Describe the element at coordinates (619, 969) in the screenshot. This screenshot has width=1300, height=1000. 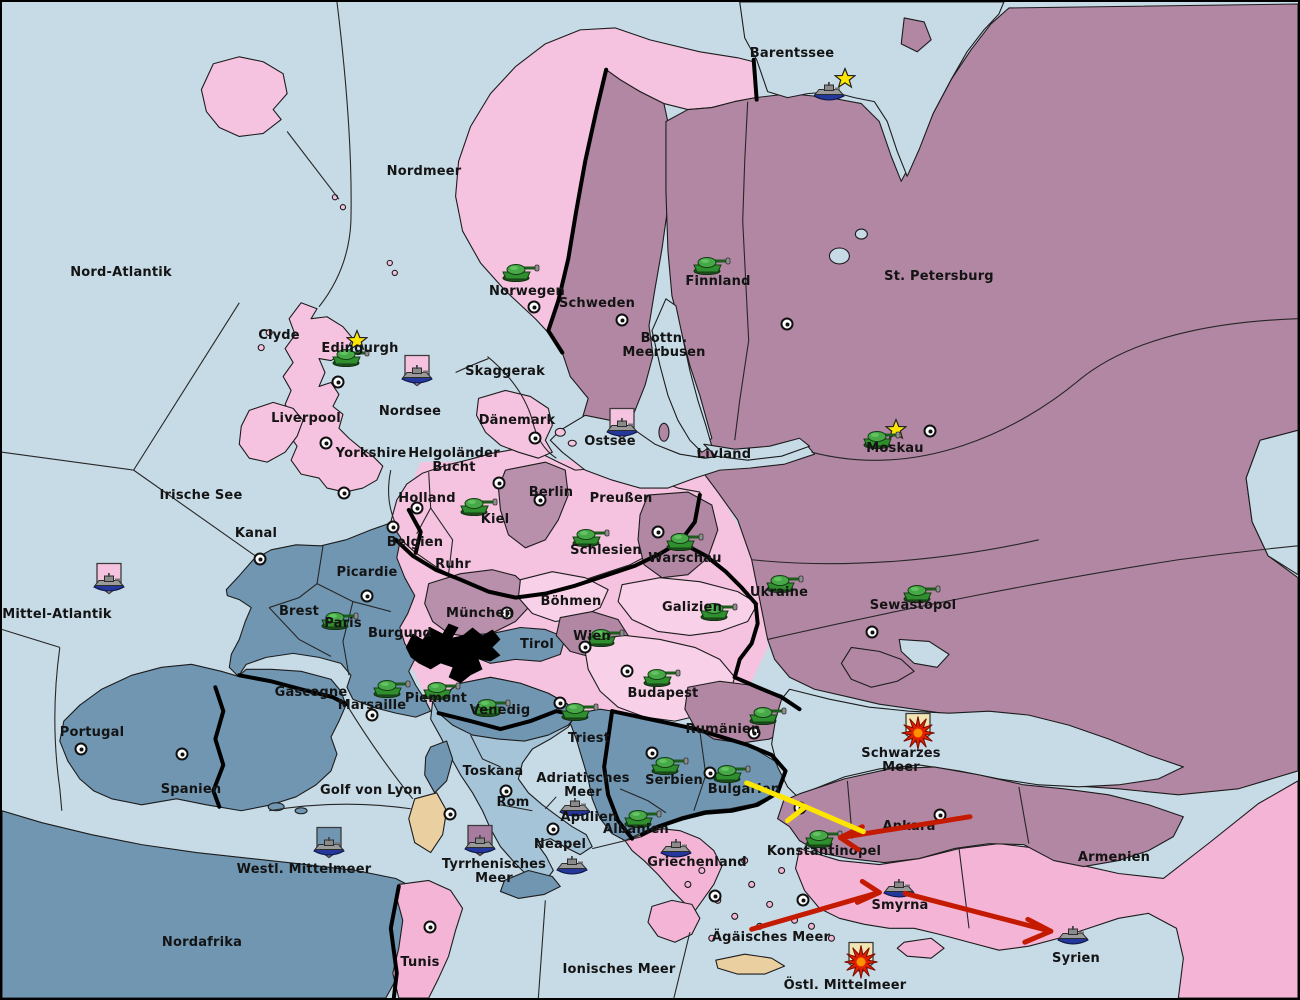
I see `province-label: Ionisches Meer` at that location.